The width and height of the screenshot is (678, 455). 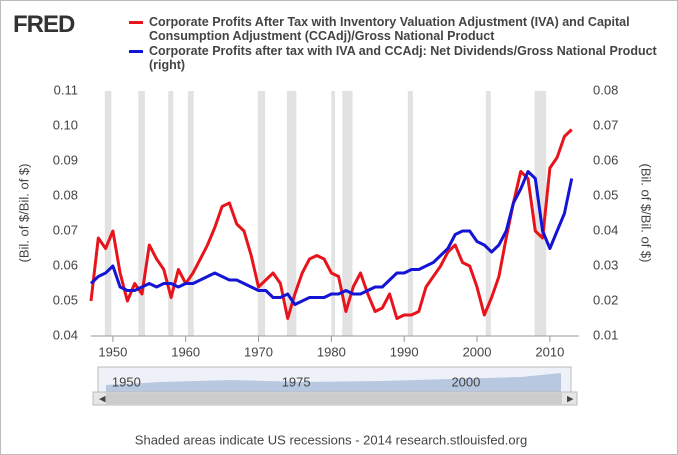 I want to click on y-axis-label: (Bil. of $/Bil. of $), so click(x=23, y=213).